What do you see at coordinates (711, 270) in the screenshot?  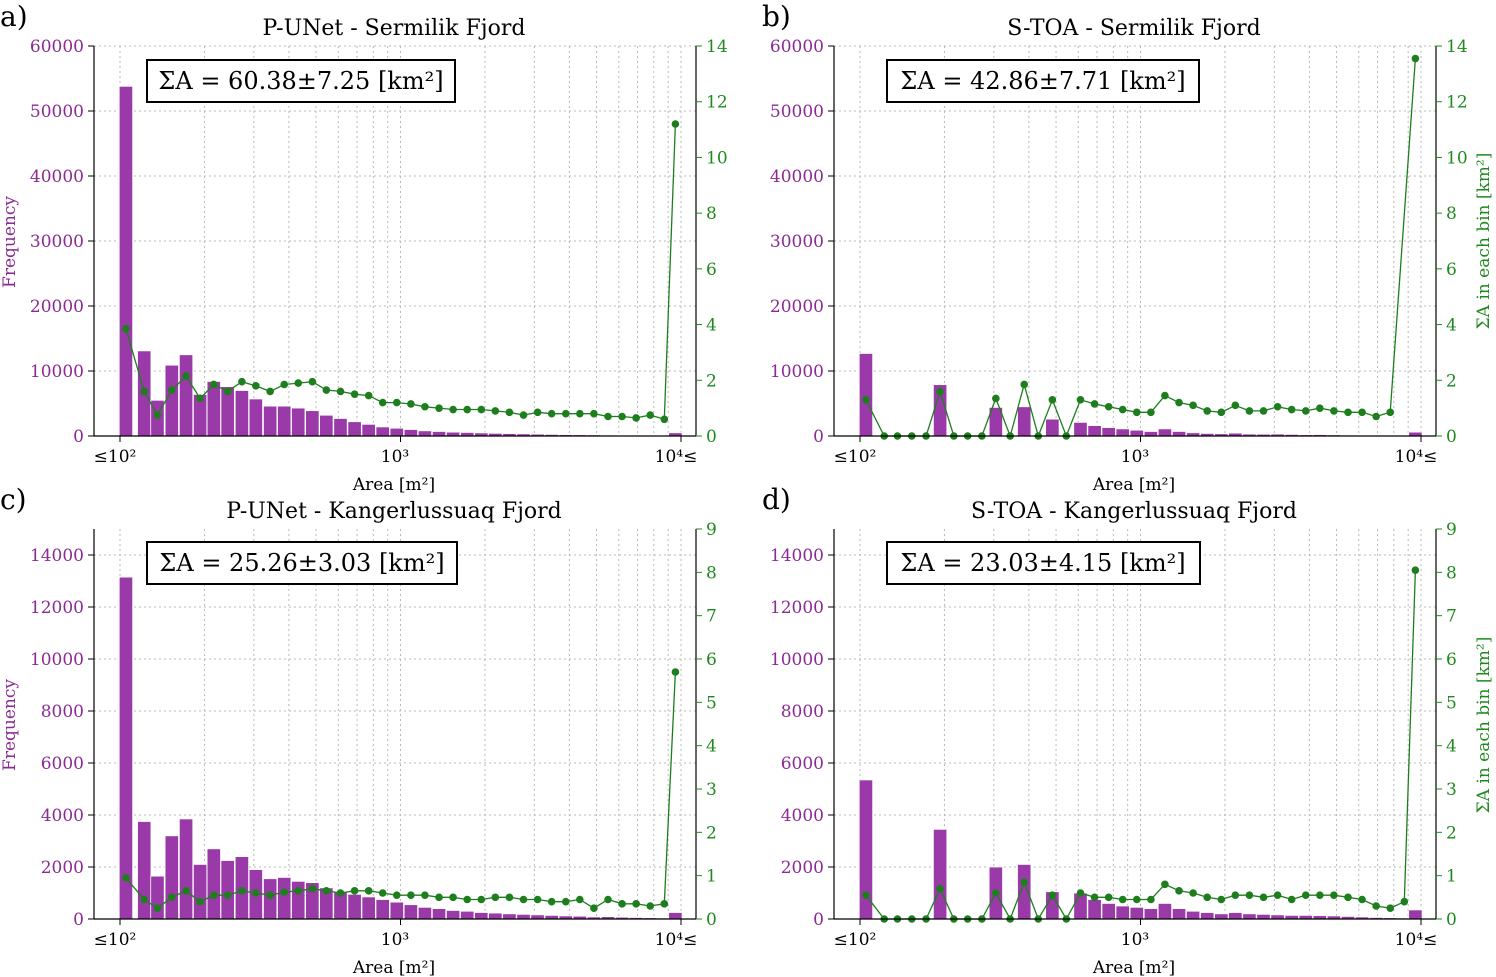 I see `y2-tick-label: 6` at bounding box center [711, 270].